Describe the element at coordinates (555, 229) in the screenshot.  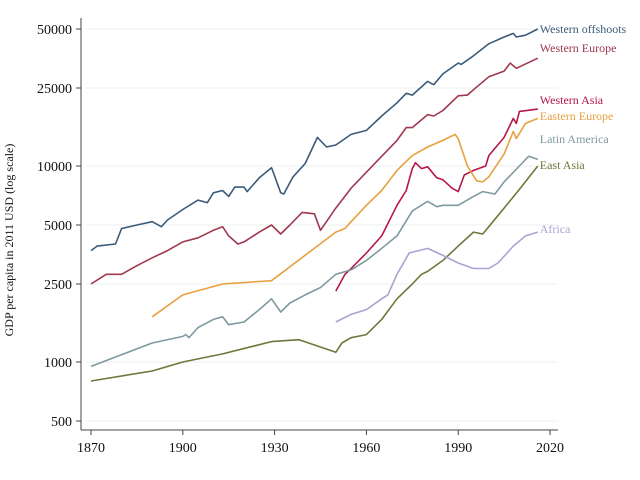
I see `series-label-africa: Africa` at that location.